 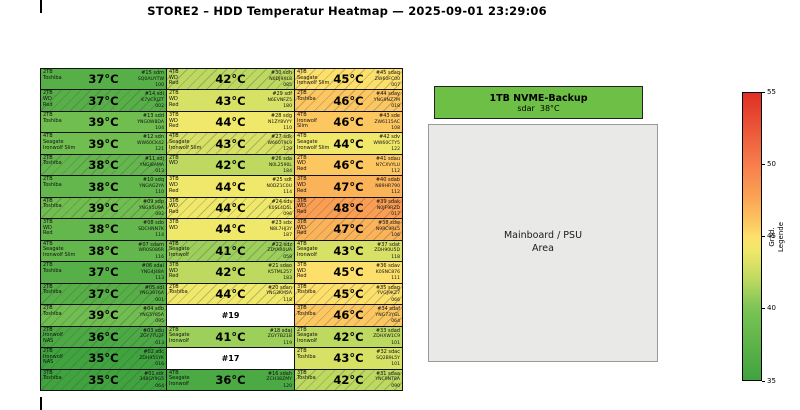 I want to click on hdd-hours: 119, so click(x=287, y=343).